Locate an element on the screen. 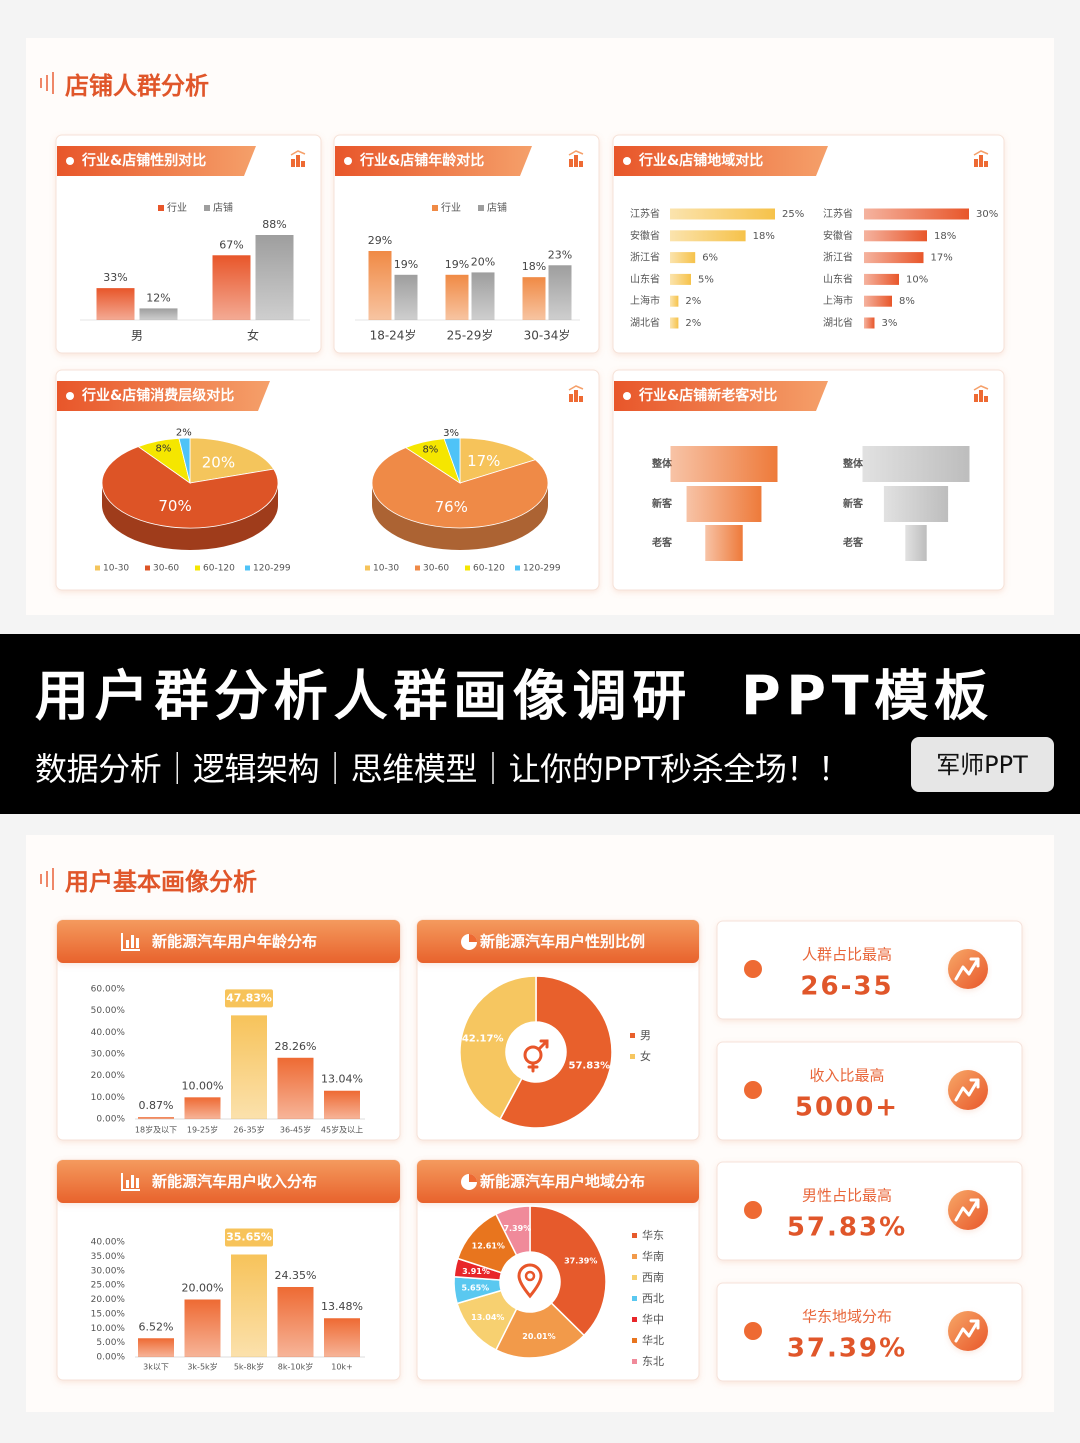  value-label: 13.04% is located at coordinates (342, 1079).